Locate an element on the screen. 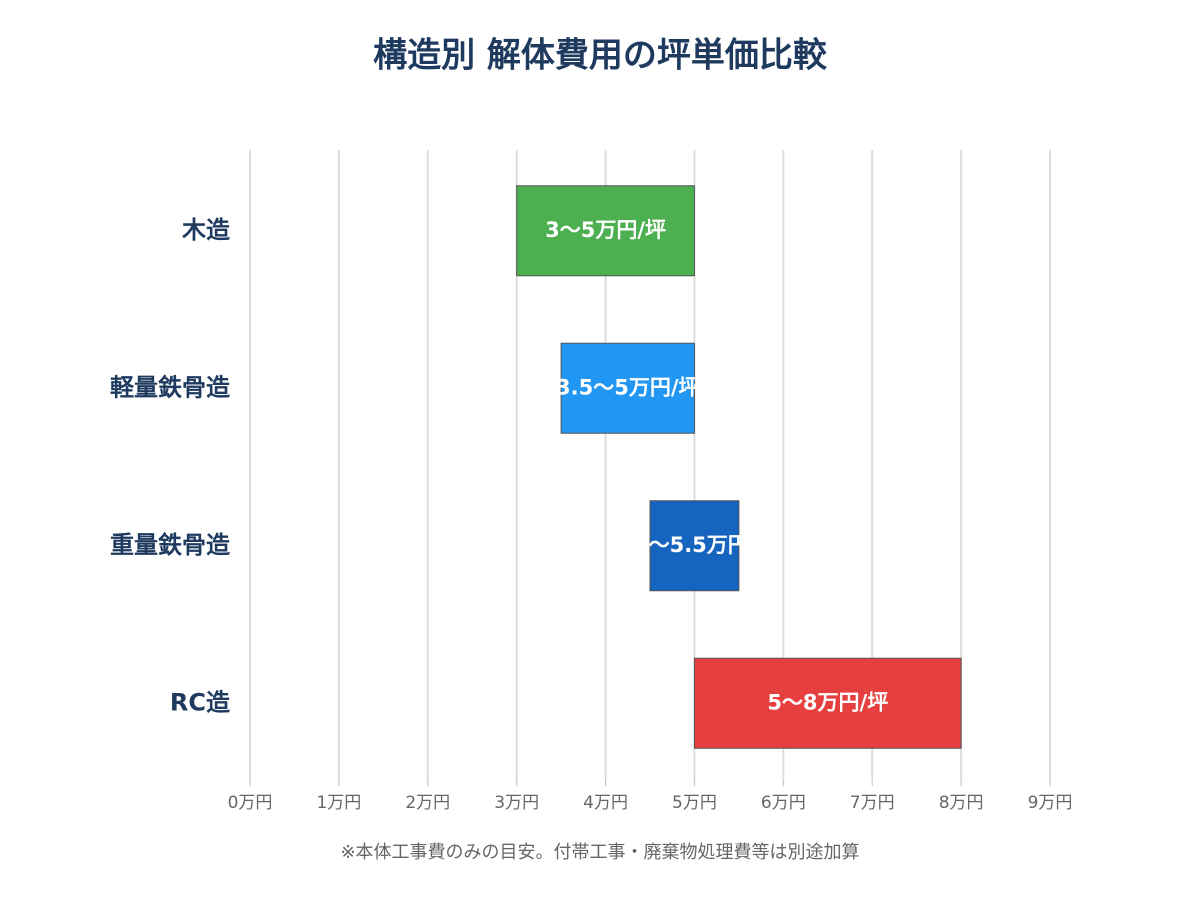 This screenshot has height=900, width=1200. bar-label: 3.5〜5万円/坪 is located at coordinates (627, 387).